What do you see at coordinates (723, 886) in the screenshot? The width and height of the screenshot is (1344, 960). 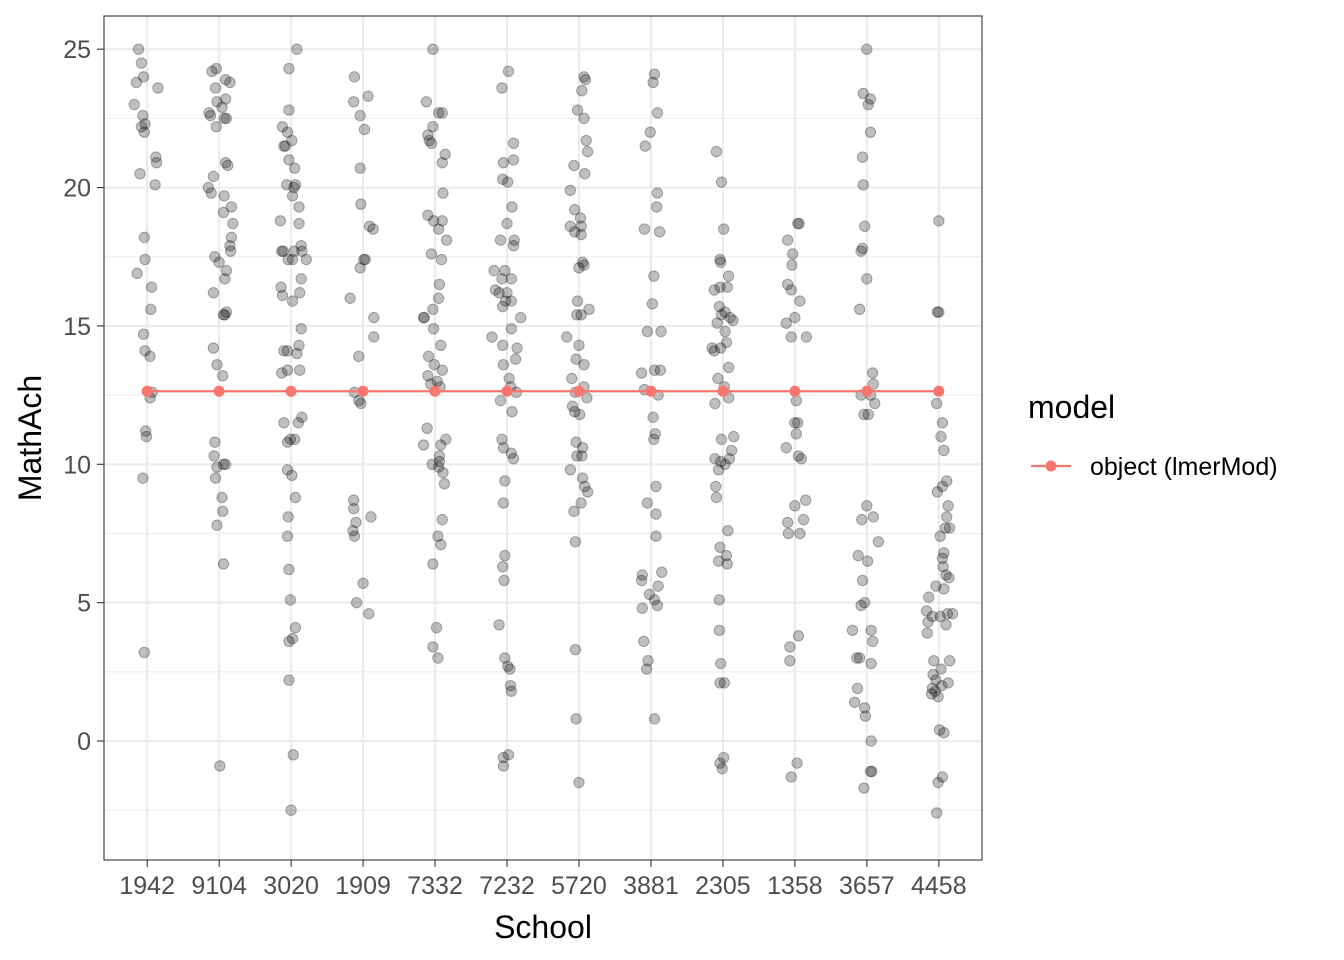 I see `x-tick-label: 2305` at bounding box center [723, 886].